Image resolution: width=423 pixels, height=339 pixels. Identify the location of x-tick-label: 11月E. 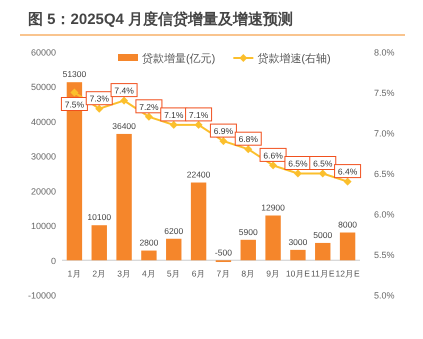
(323, 273).